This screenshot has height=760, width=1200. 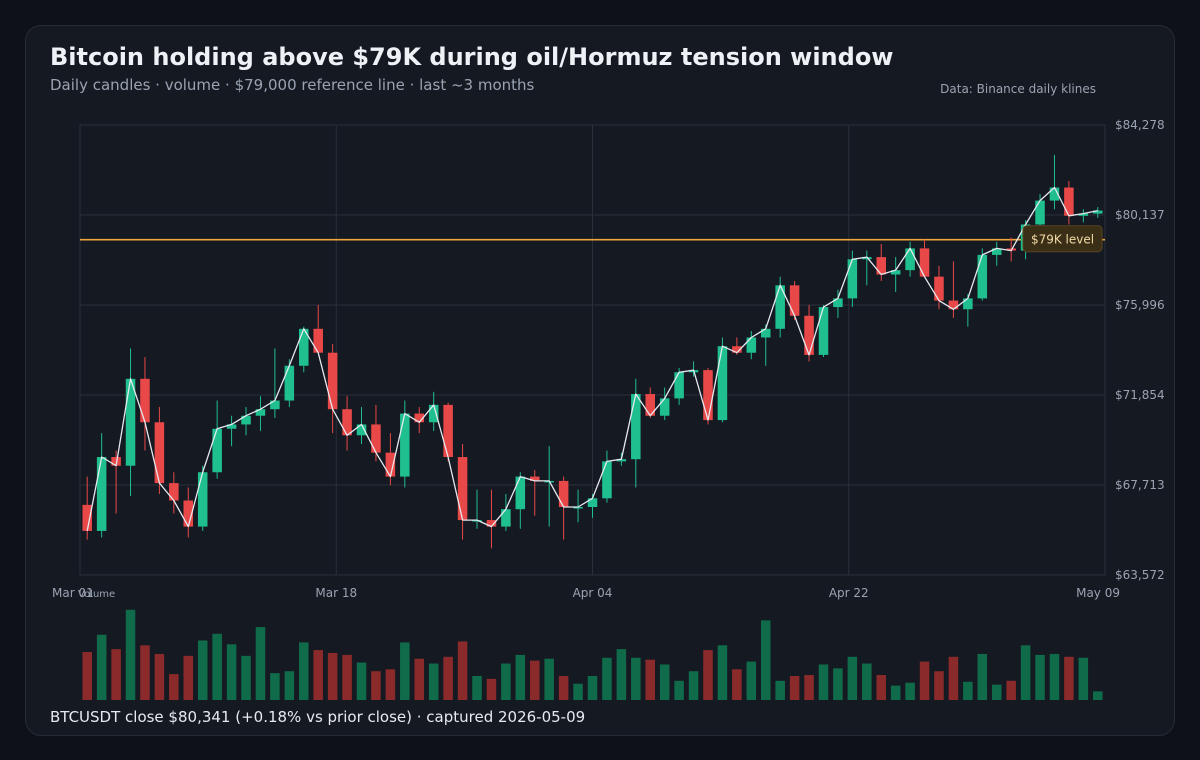 What do you see at coordinates (73, 593) in the screenshot?
I see `x-tick-label: Mar 01` at bounding box center [73, 593].